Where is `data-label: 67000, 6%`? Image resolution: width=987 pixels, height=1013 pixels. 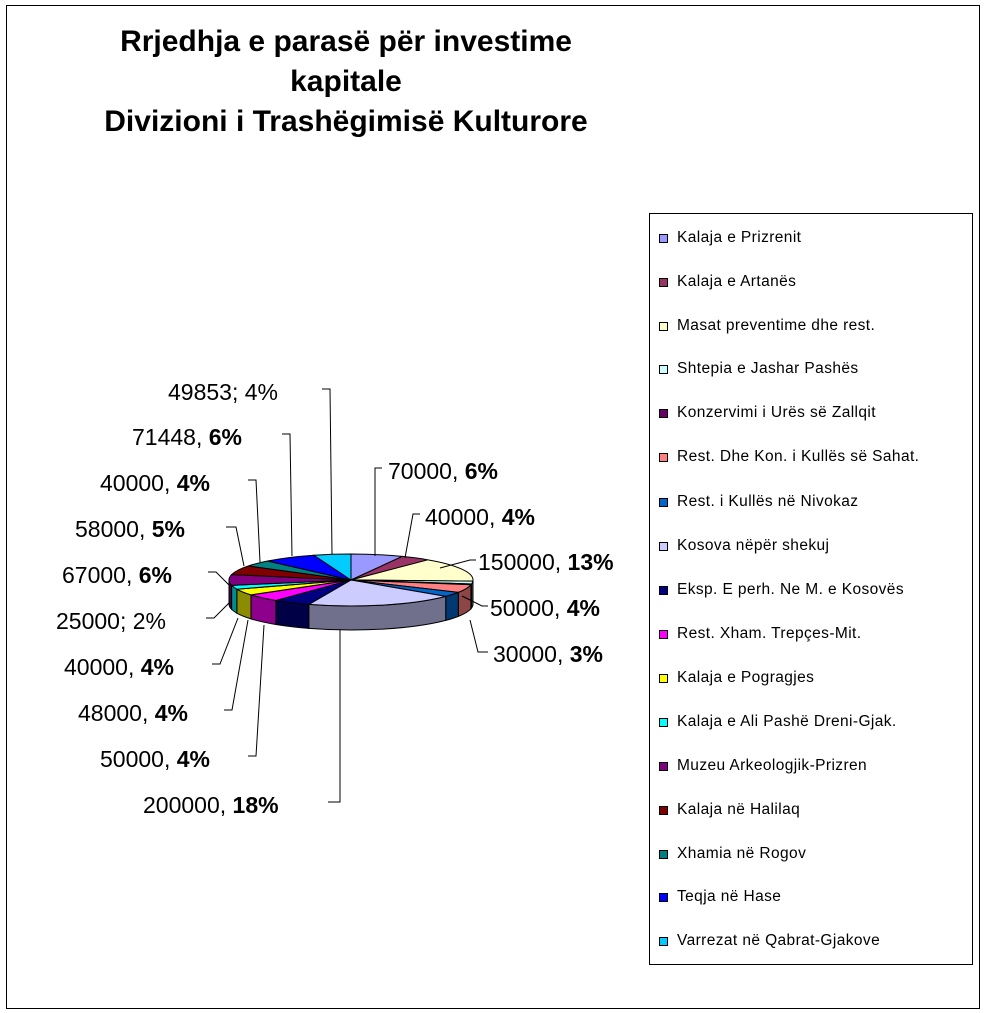 data-label: 67000, 6% is located at coordinates (117, 575).